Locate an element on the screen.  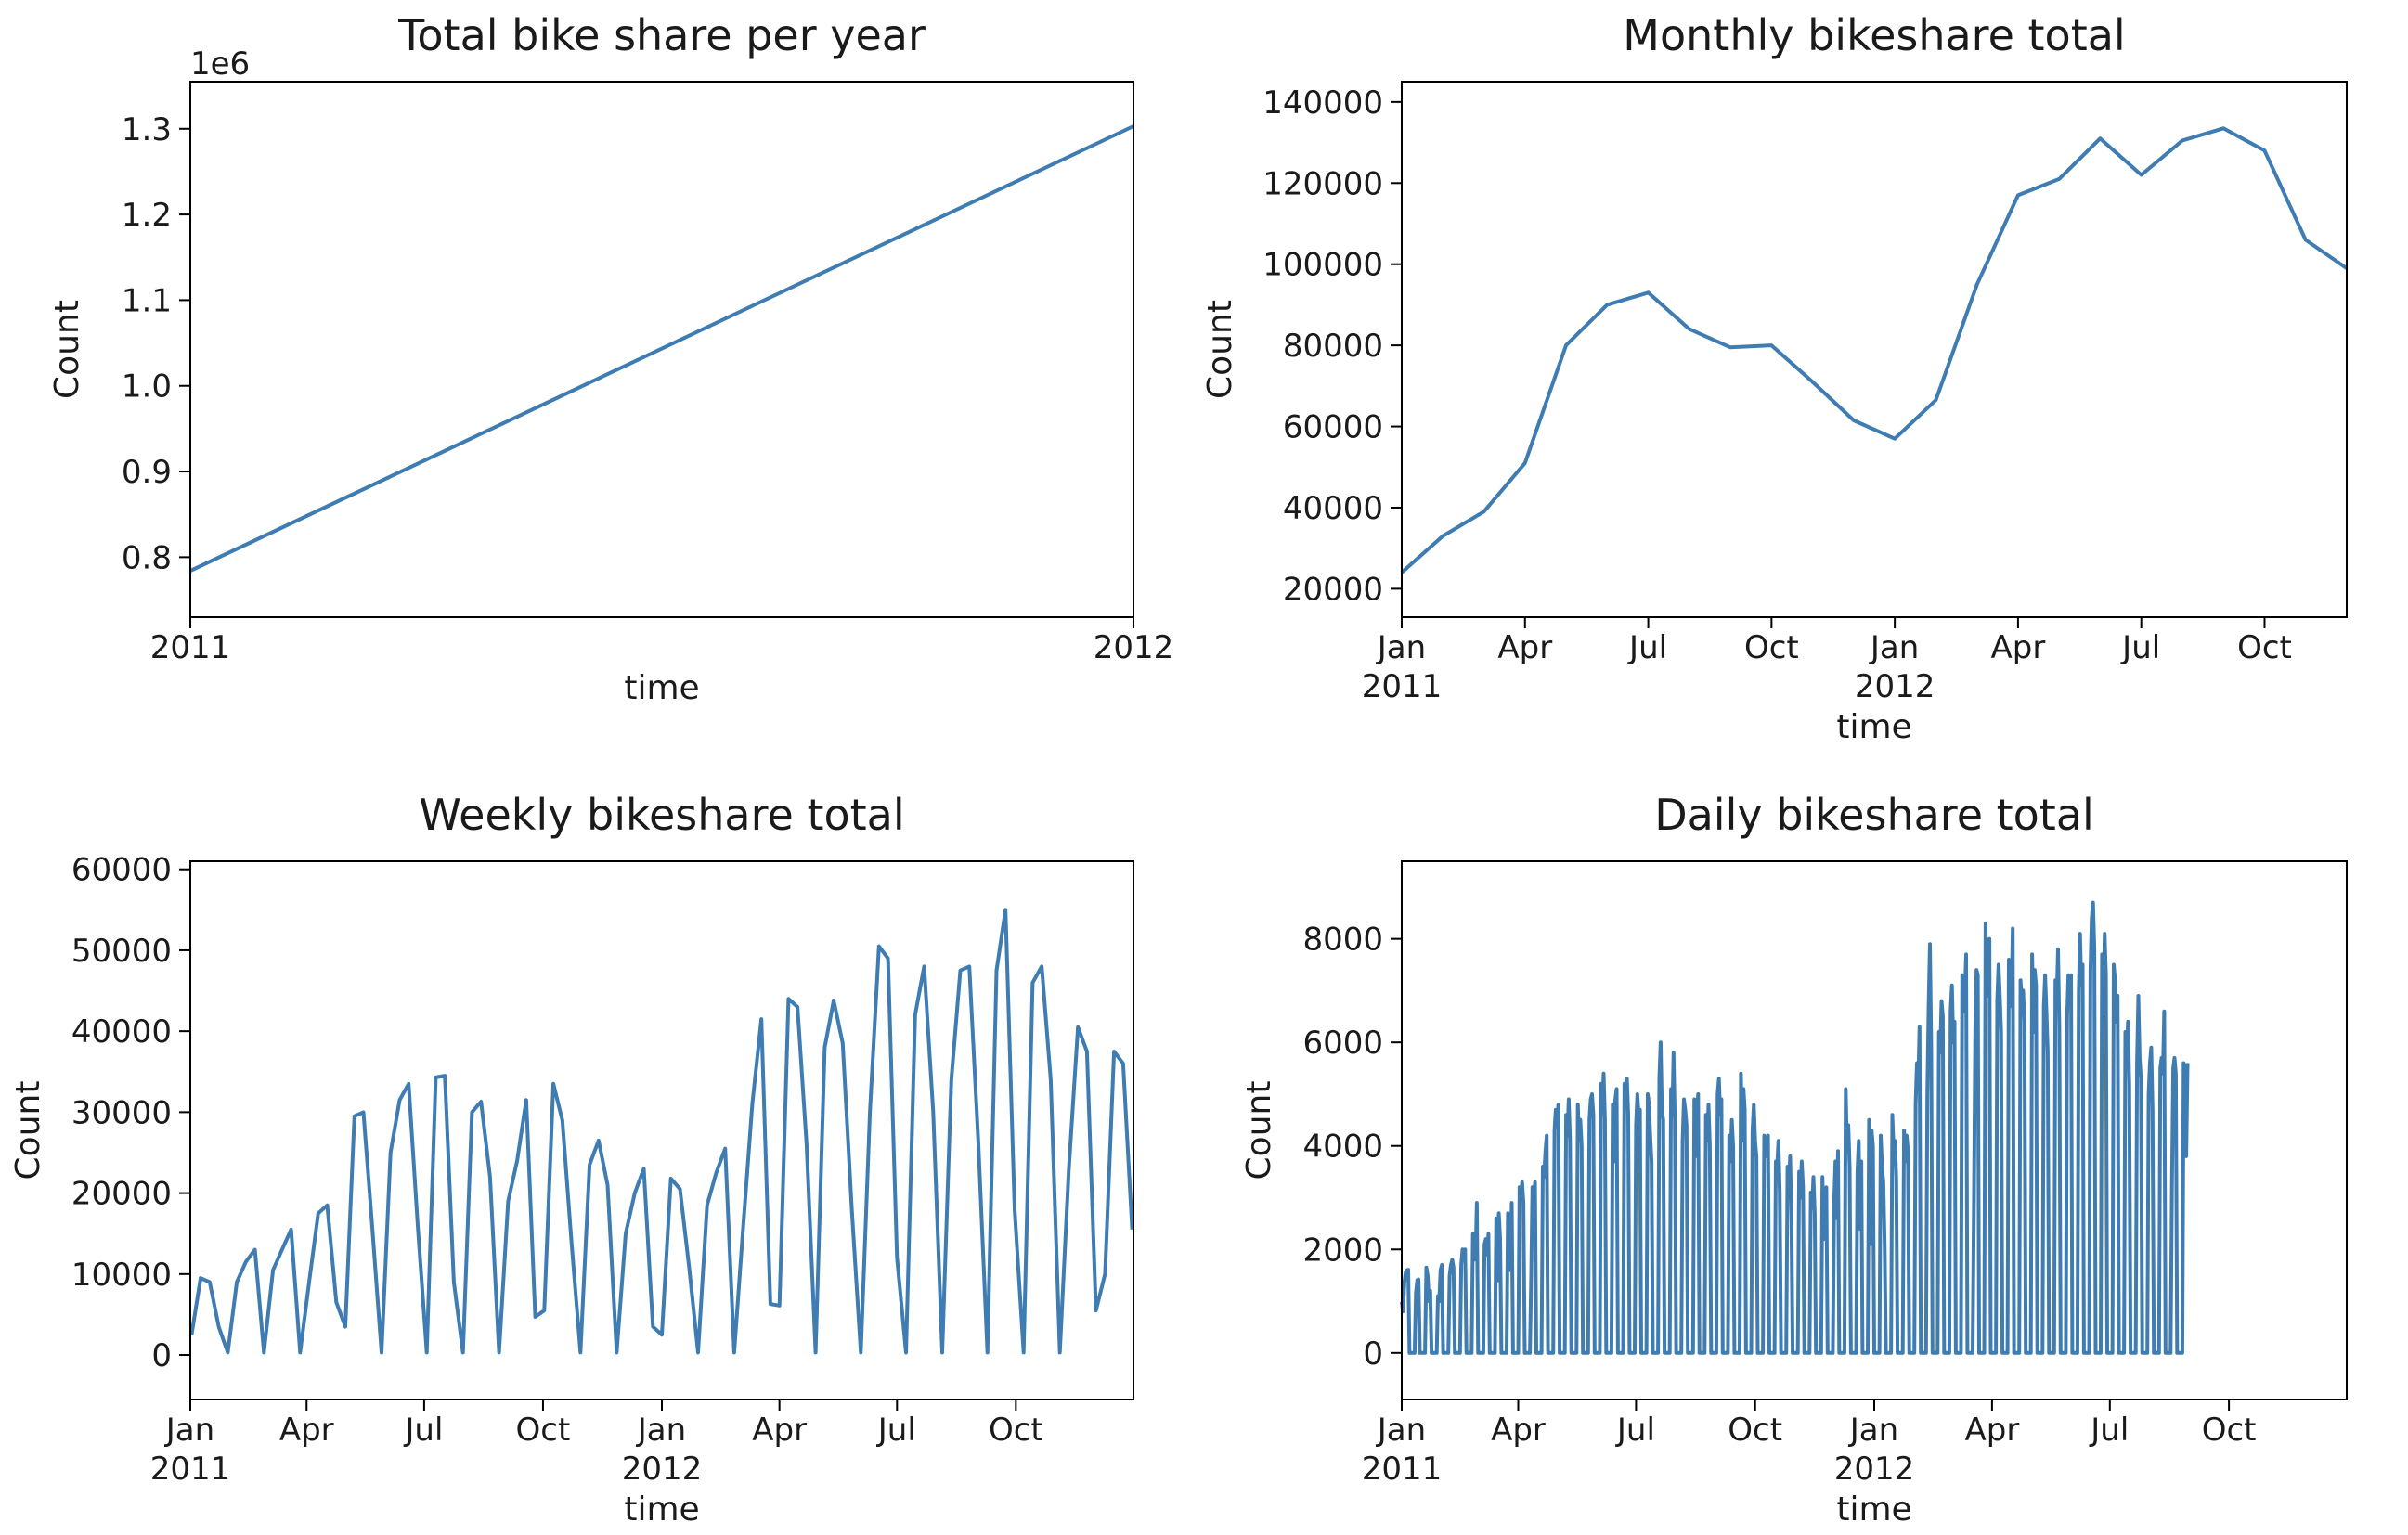
y-tick-label: 50000 is located at coordinates (121, 951).